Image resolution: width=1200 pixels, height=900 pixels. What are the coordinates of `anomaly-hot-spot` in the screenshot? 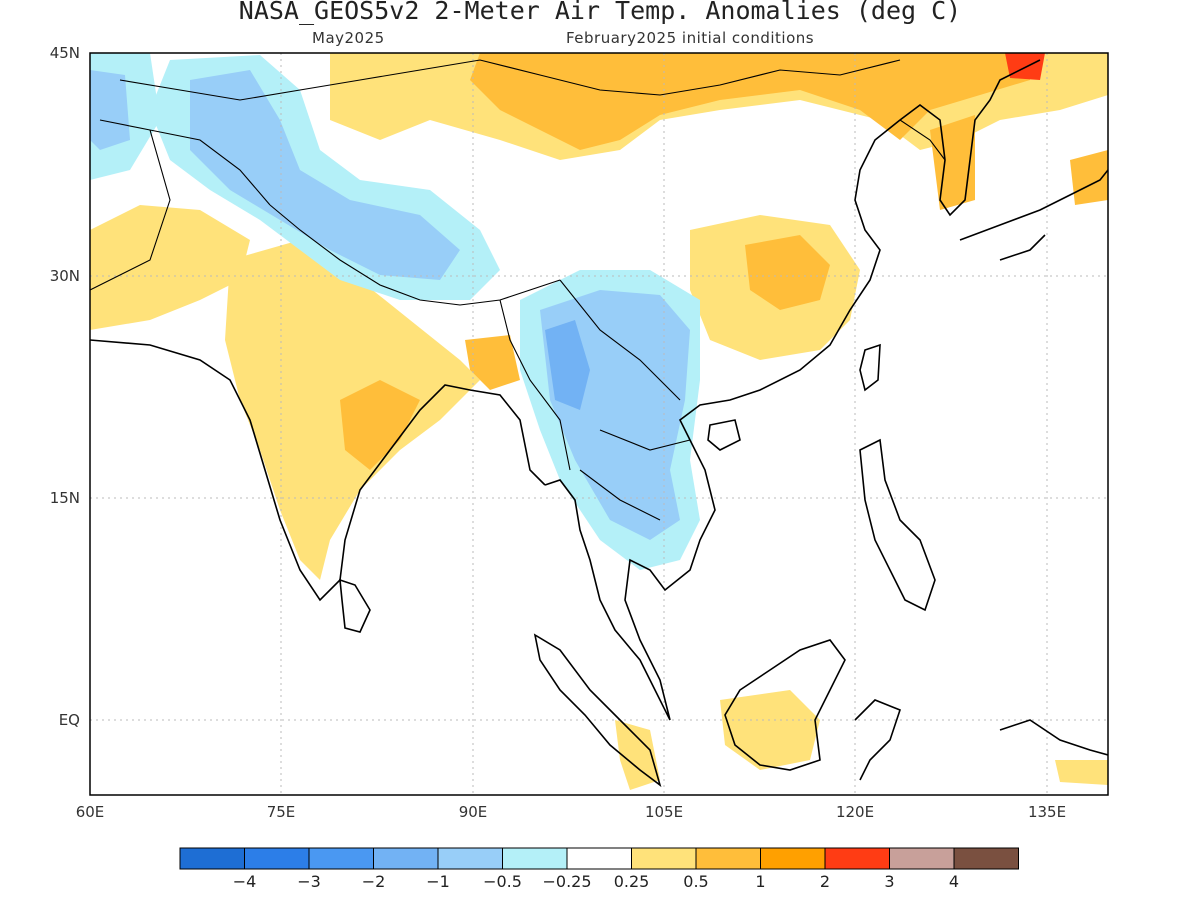 It's located at (1025, 66).